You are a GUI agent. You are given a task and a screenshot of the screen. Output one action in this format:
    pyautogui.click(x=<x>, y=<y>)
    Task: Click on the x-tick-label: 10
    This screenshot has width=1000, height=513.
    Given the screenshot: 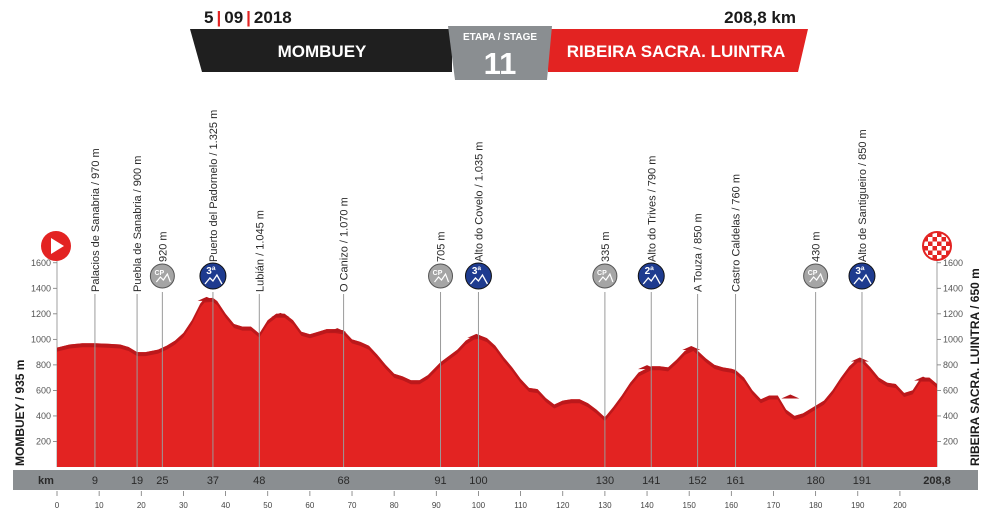 What is the action you would take?
    pyautogui.click(x=99, y=505)
    